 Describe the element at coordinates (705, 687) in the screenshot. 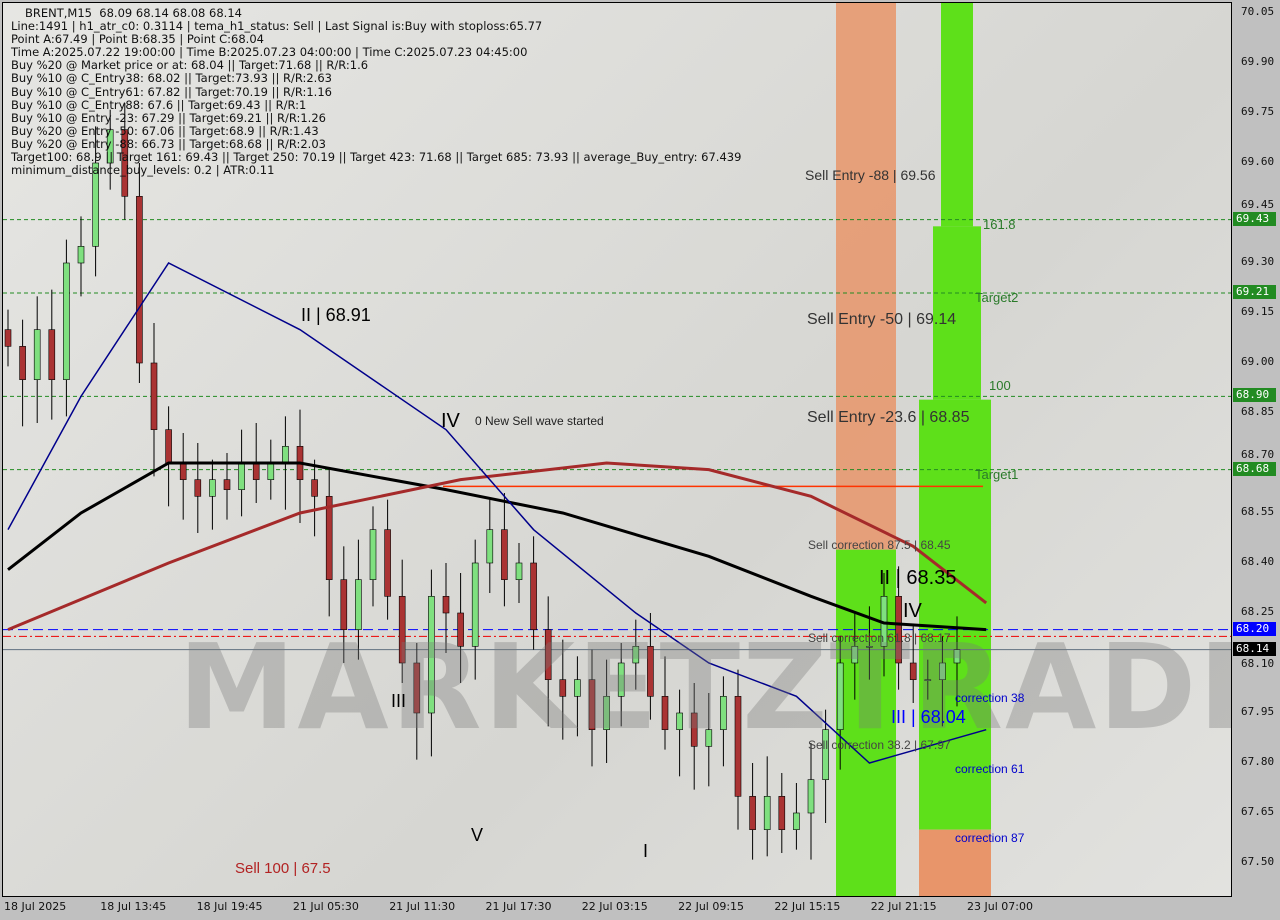

I see `watermark: MARKETZTRADE` at that location.